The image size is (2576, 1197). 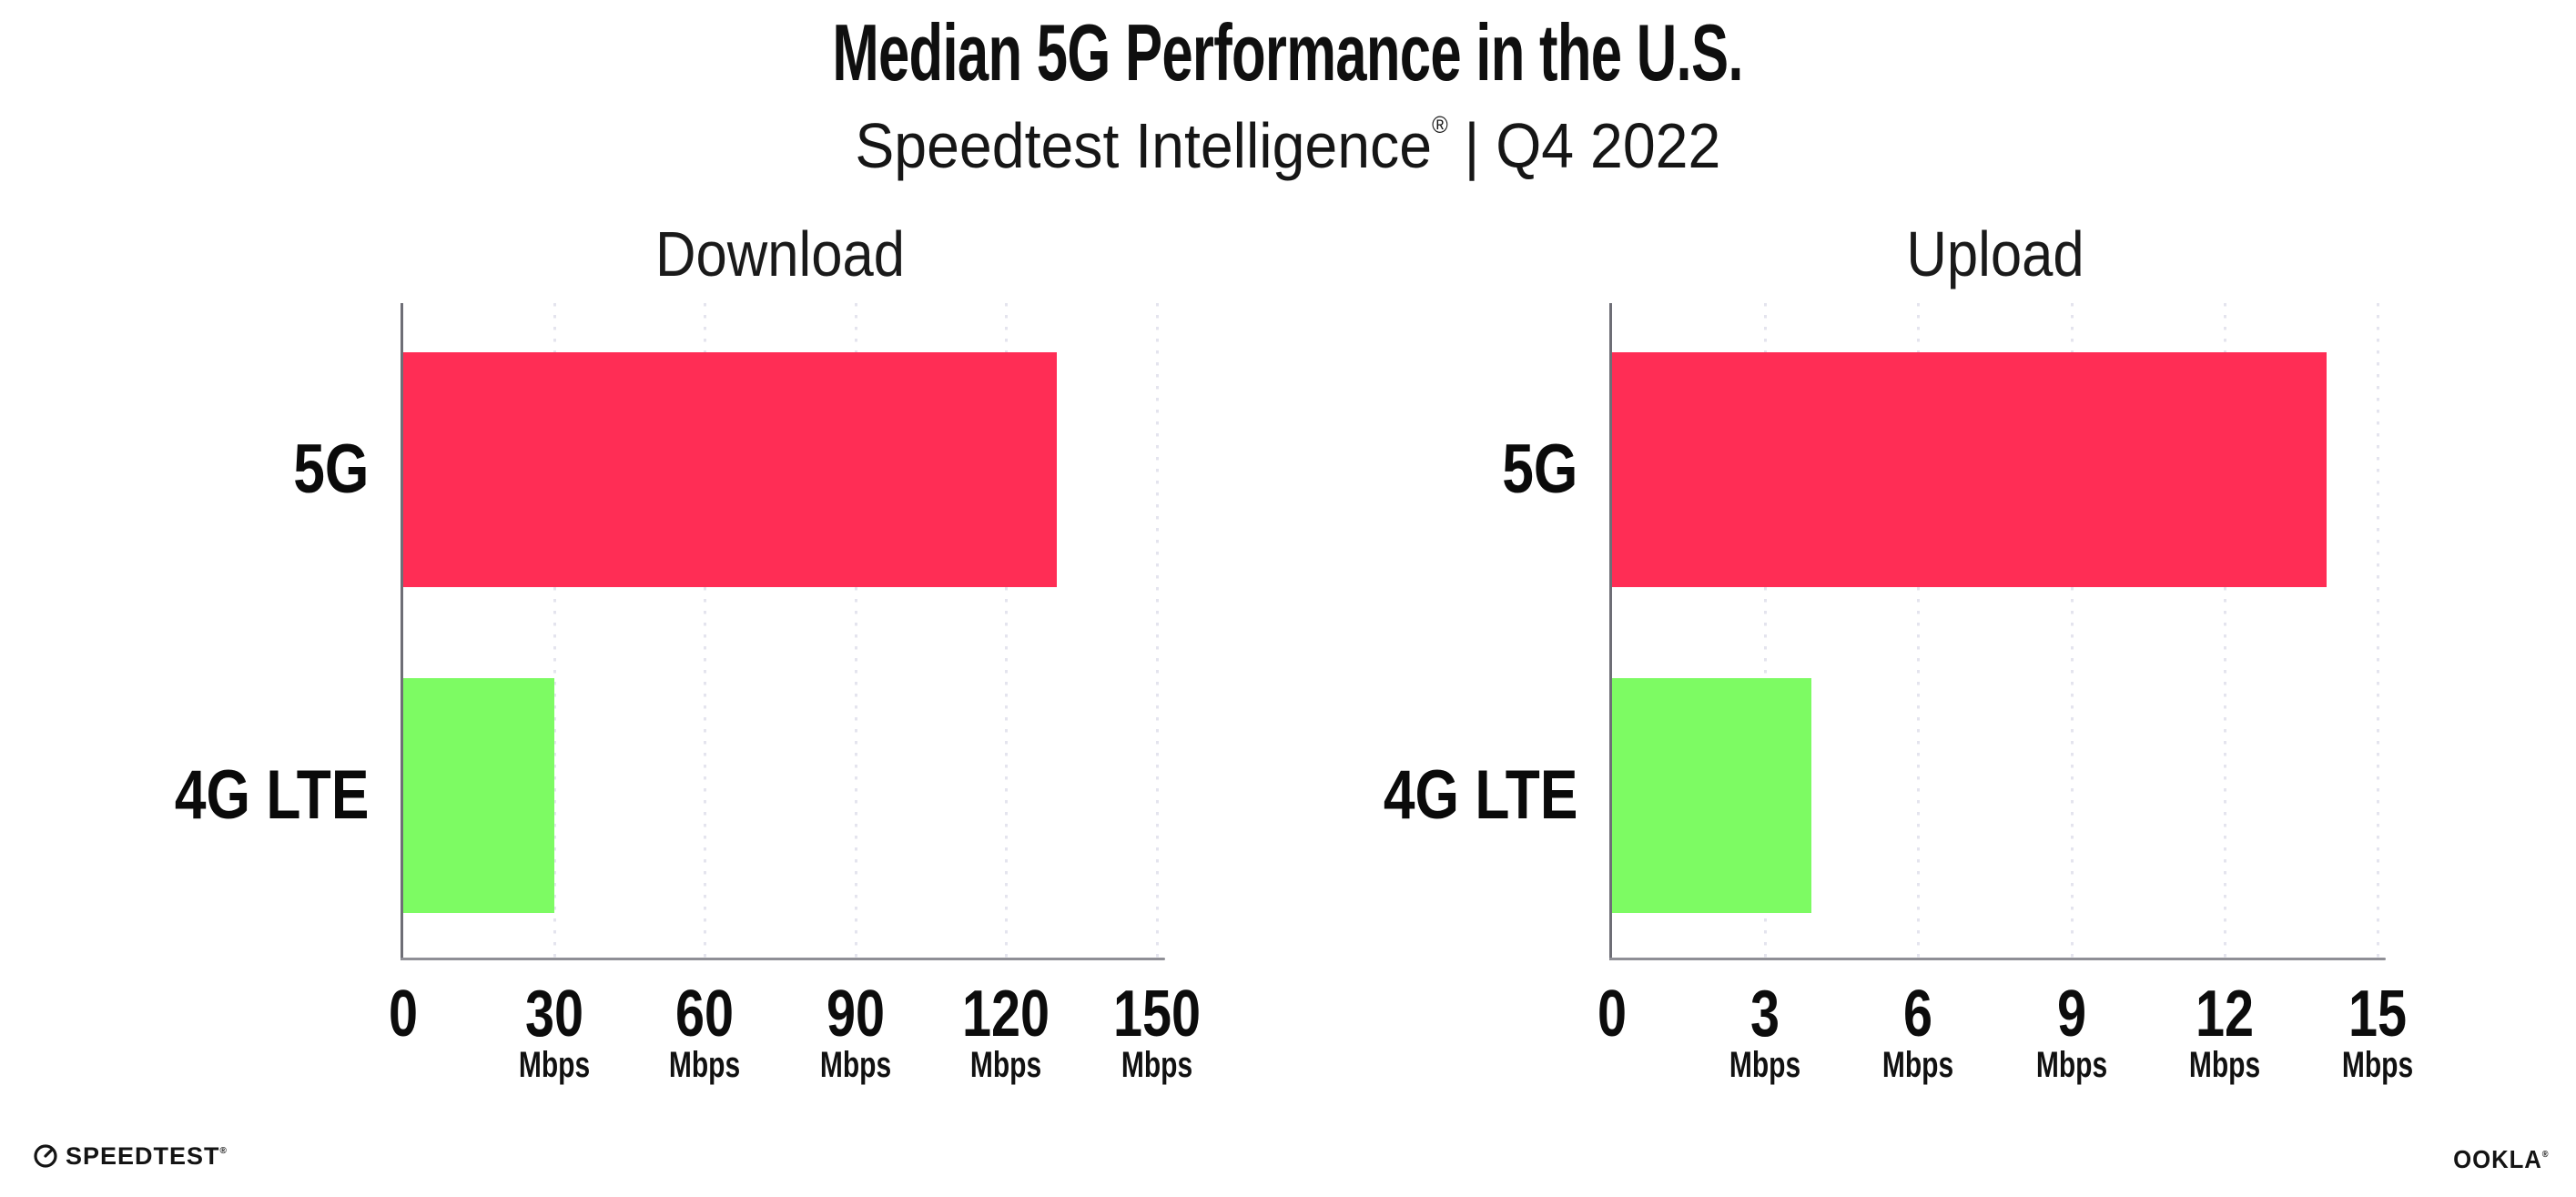 What do you see at coordinates (271, 795) in the screenshot?
I see `category-label-download-4g-lte: 4G LTE` at bounding box center [271, 795].